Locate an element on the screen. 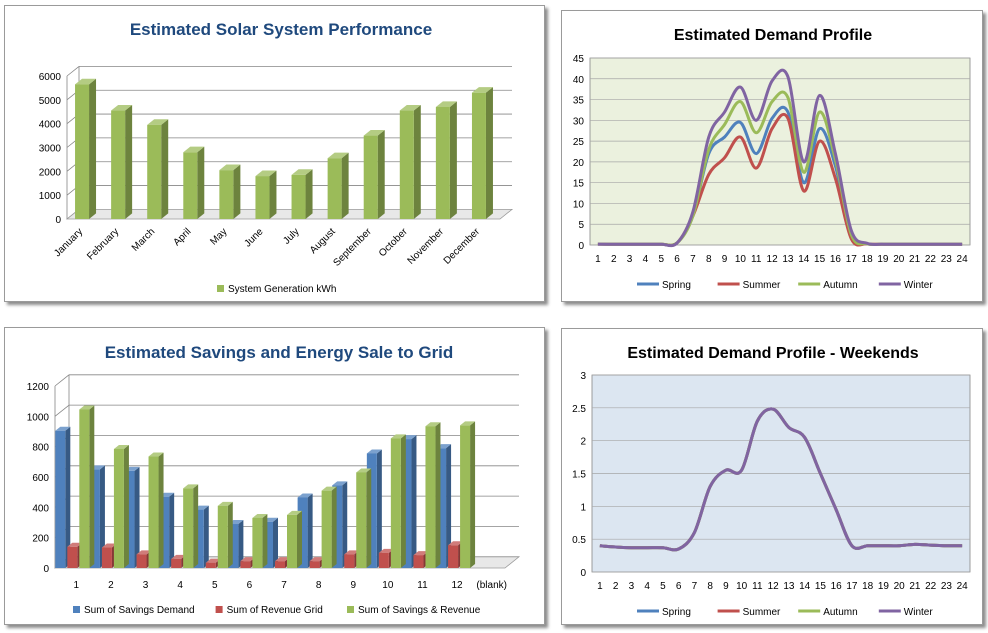 The image size is (988, 633). x-tick-label: 8 is located at coordinates (319, 585).